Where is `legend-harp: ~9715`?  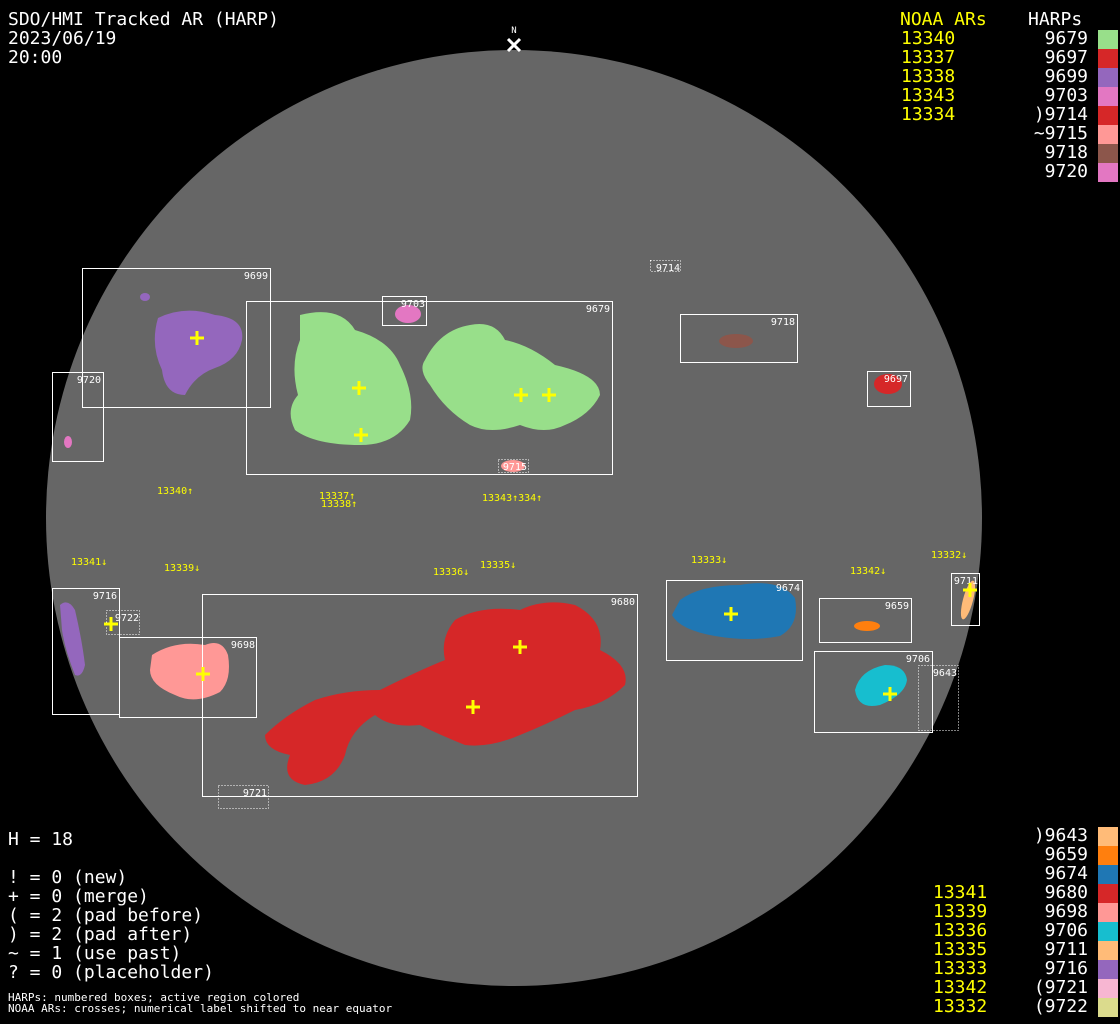
legend-harp: ~9715 is located at coordinates (1060, 133).